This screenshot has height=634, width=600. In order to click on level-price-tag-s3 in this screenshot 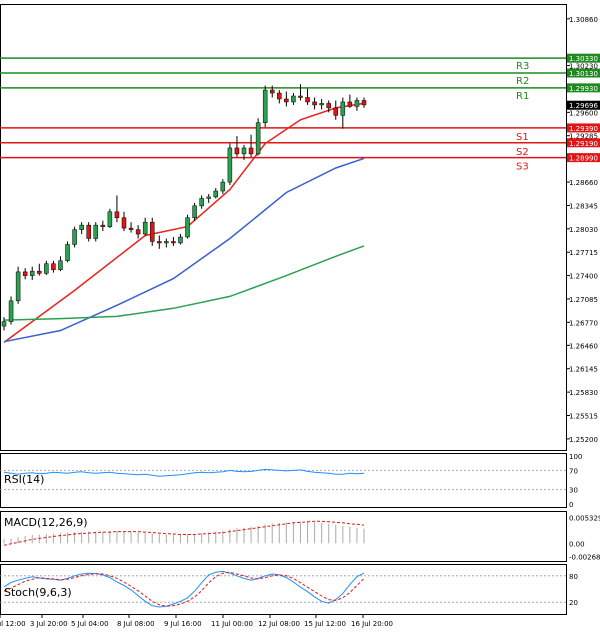, I will do `click(583, 158)`.